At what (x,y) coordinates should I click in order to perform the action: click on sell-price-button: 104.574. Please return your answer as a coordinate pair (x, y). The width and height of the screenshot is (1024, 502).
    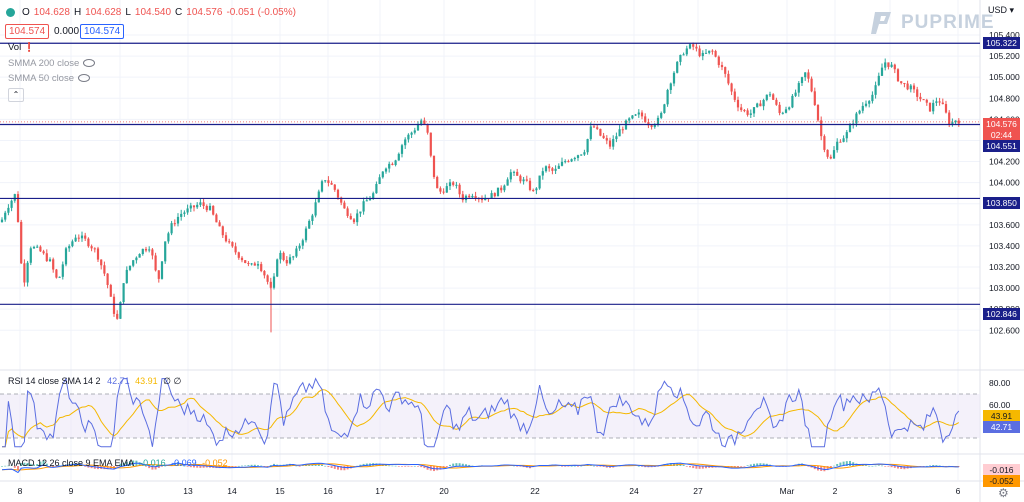
    Looking at the image, I should click on (27, 31).